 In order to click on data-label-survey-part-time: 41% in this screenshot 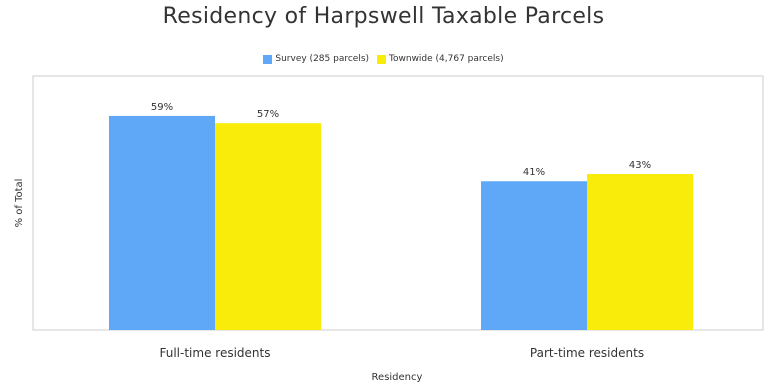, I will do `click(534, 172)`.